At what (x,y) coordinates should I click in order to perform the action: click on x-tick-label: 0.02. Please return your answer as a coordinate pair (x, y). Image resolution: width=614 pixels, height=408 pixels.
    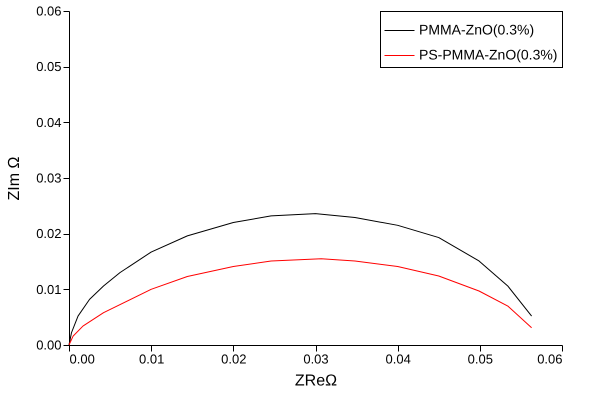
    Looking at the image, I should click on (233, 359).